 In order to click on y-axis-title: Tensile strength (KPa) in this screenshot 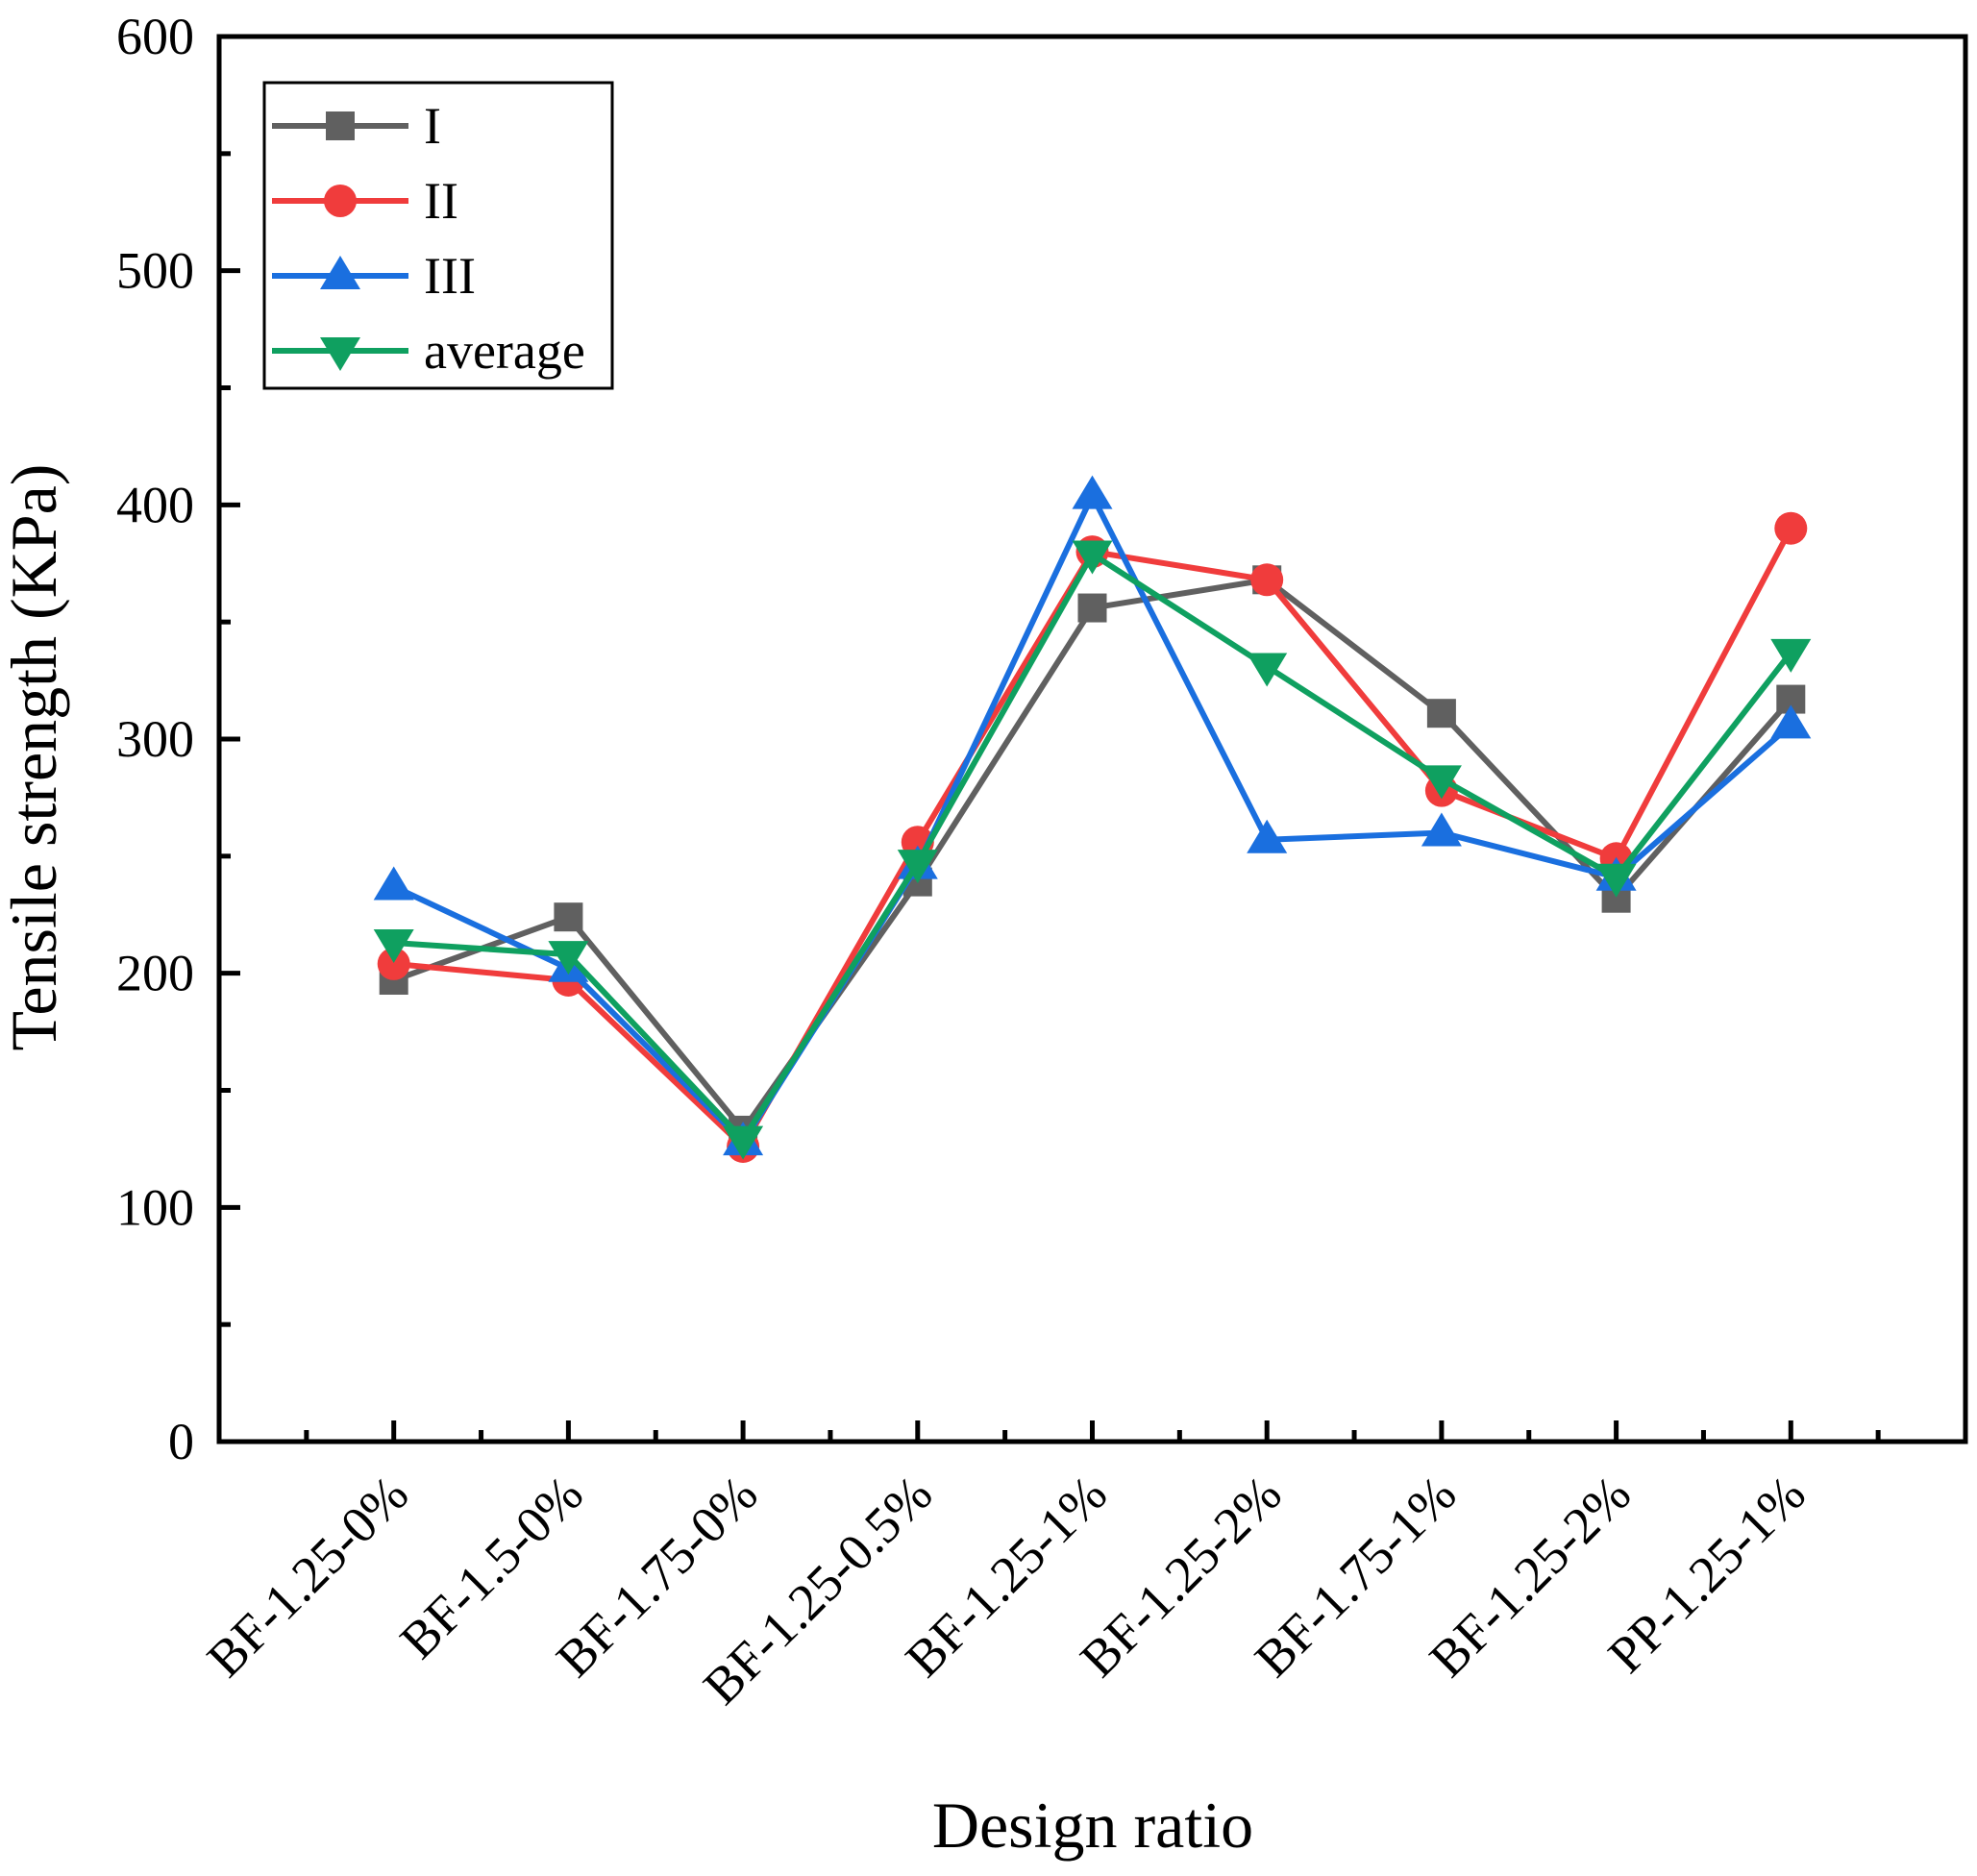, I will do `click(35, 758)`.